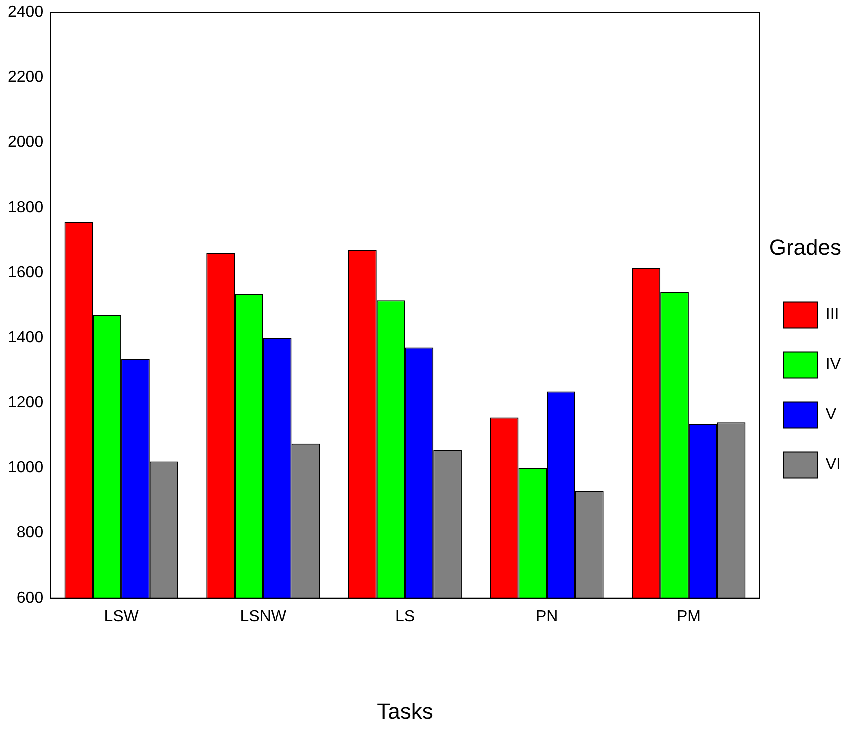 Image resolution: width=861 pixels, height=735 pixels. Describe the element at coordinates (688, 617) in the screenshot. I see `x-tick-label: PM` at that location.